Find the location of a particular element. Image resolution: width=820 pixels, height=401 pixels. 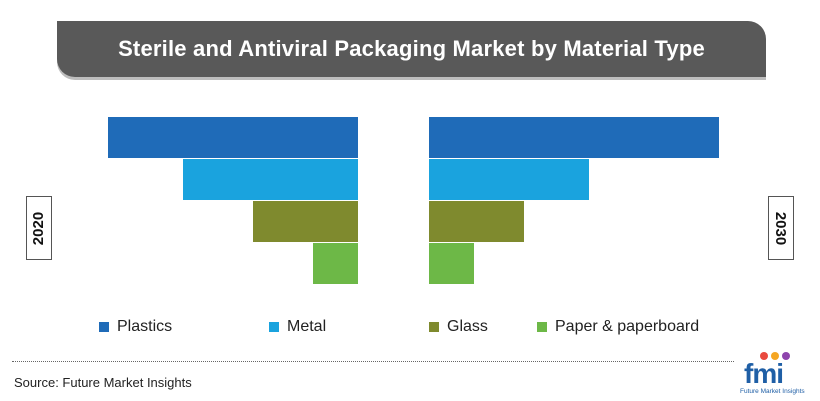

source-note: Source: Future Market Insights is located at coordinates (103, 382).